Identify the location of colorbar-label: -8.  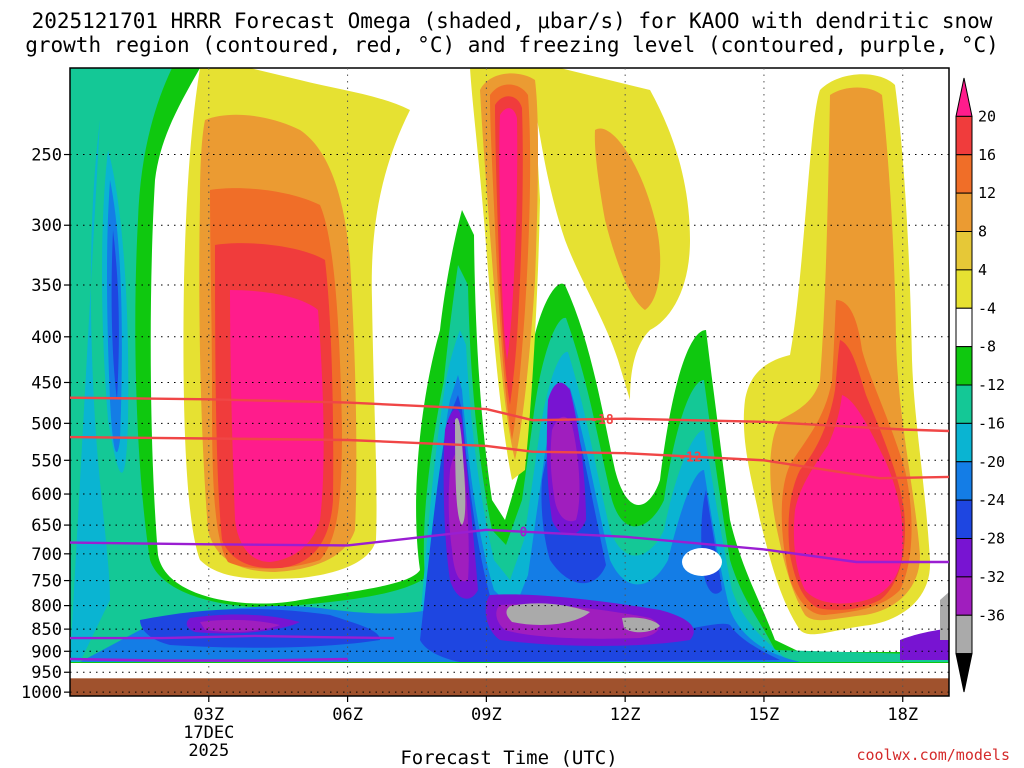
(987, 347).